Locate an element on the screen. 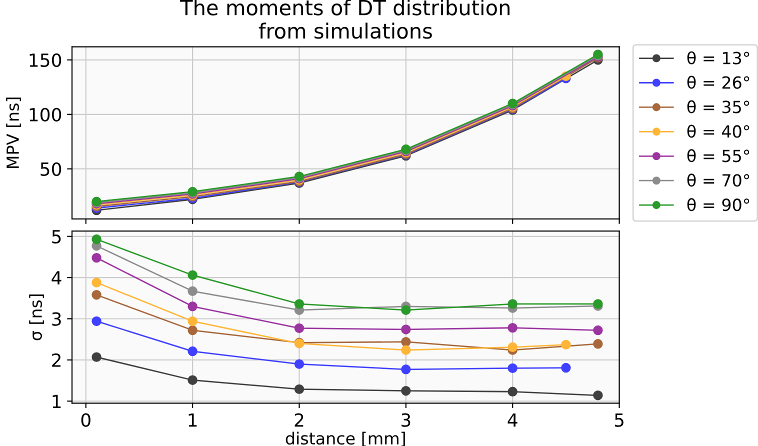 This screenshot has width=758, height=446. y-tick-label: 5 is located at coordinates (56, 237).